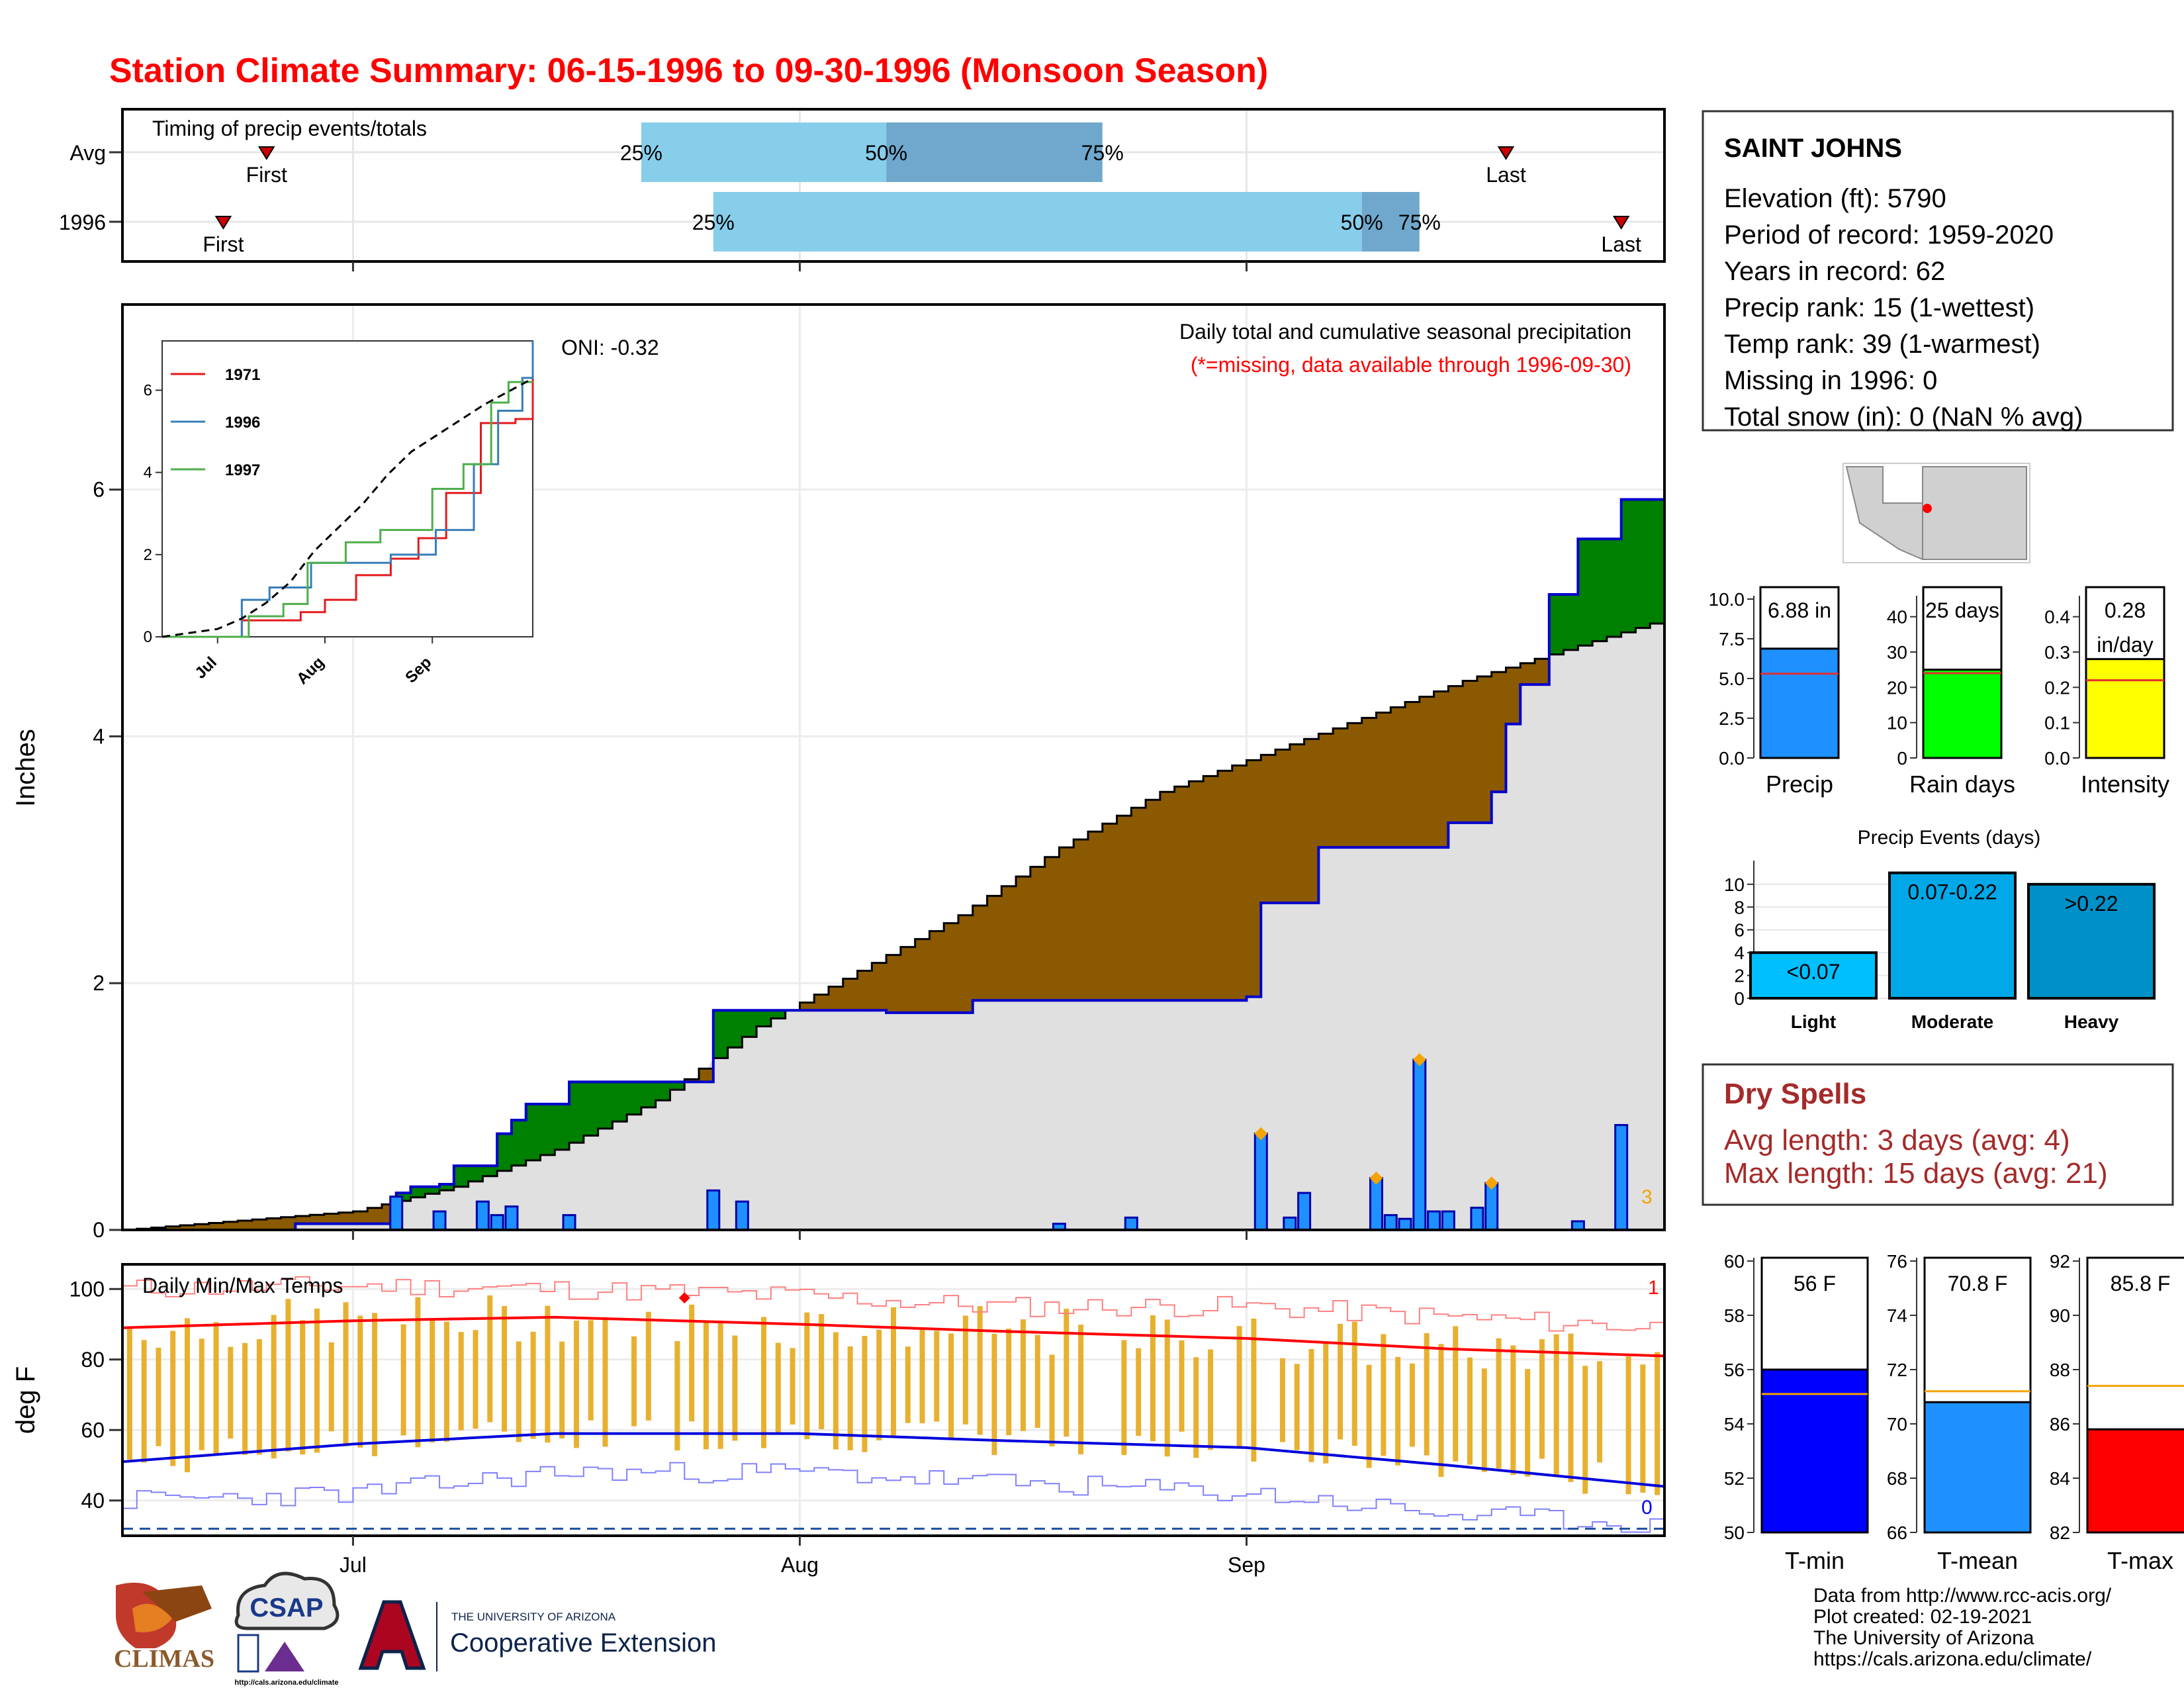 The height and width of the screenshot is (1688, 2184). Describe the element at coordinates (1815, 1283) in the screenshot. I see `tempbar-value: 56 F` at that location.